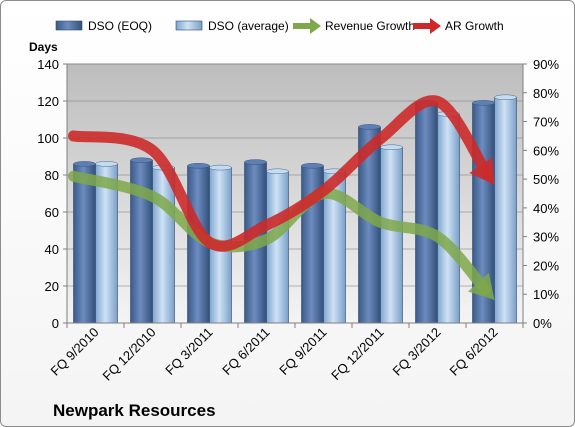 This screenshot has height=427, width=575. I want to click on legend-swatch-dso-average, so click(189, 25).